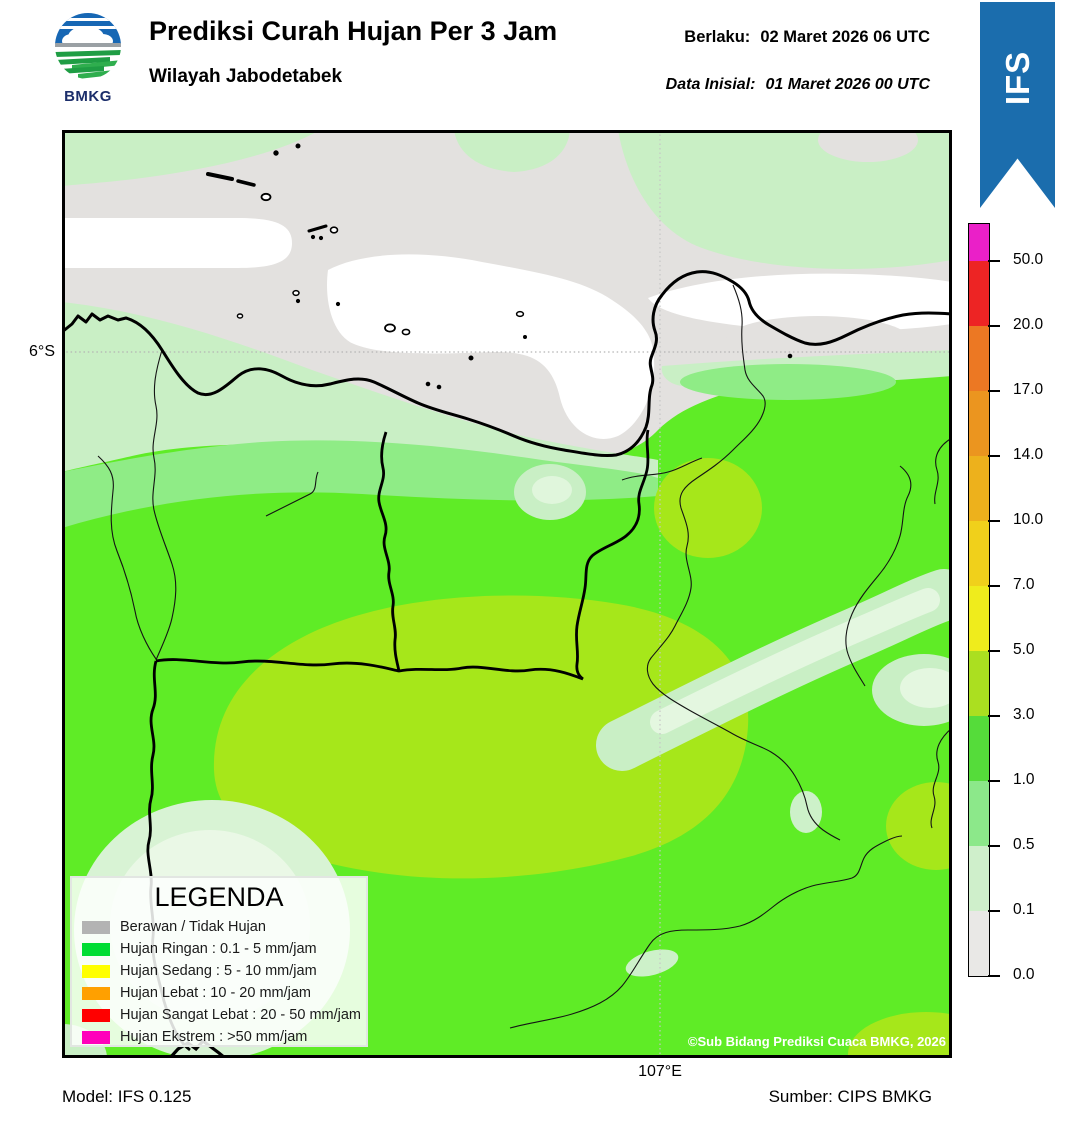  What do you see at coordinates (1024, 909) in the screenshot?
I see `colorbar-tick-label: 0.1` at bounding box center [1024, 909].